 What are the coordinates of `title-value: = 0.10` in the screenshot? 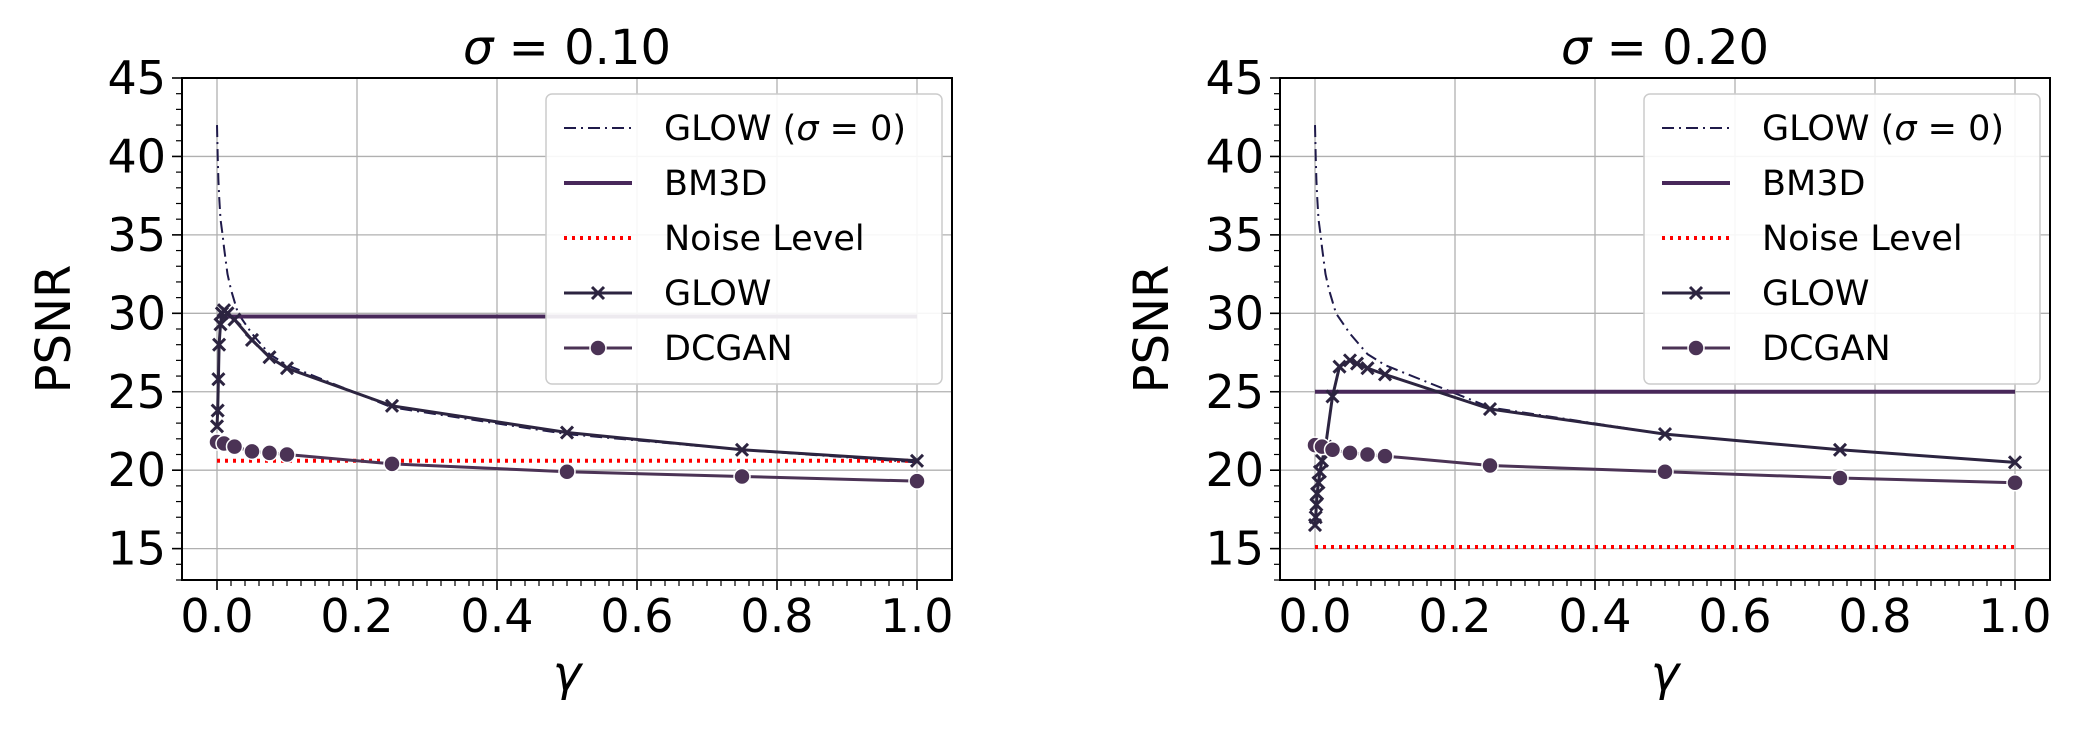 It's located at (582, 48).